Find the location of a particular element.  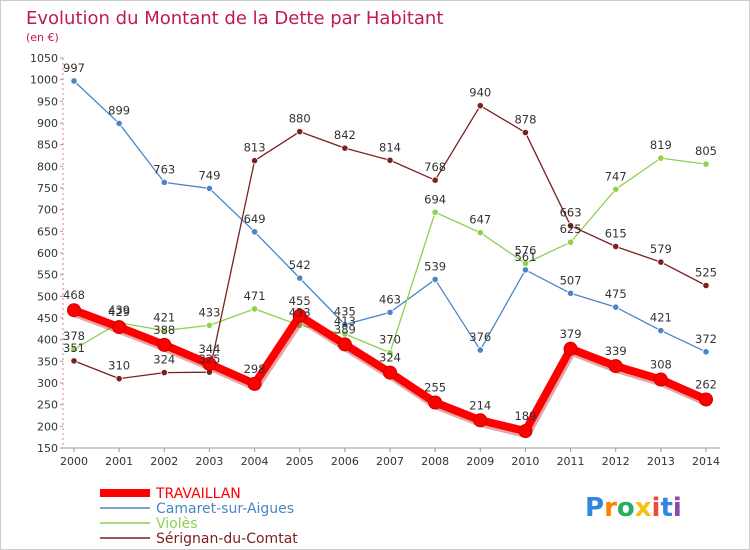

data-label: 615 is located at coordinates (616, 234).